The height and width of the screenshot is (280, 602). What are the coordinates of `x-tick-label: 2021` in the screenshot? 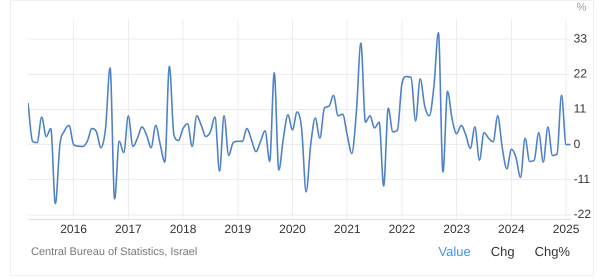 It's located at (347, 229).